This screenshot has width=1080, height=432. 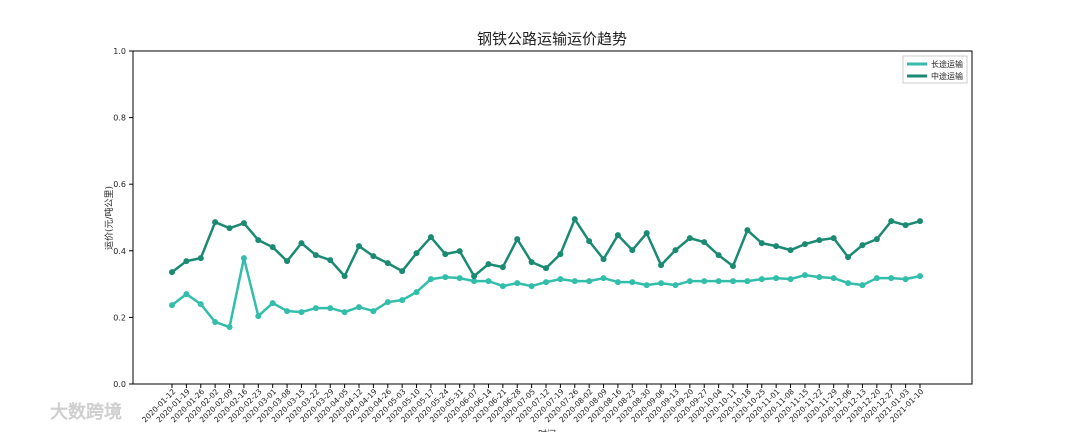 I want to click on y-tick-label: 0.0, so click(x=119, y=384).